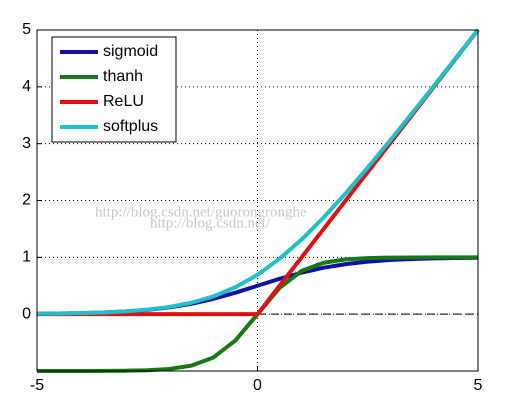  Describe the element at coordinates (26, 86) in the screenshot. I see `y-tick-label: 4` at that location.